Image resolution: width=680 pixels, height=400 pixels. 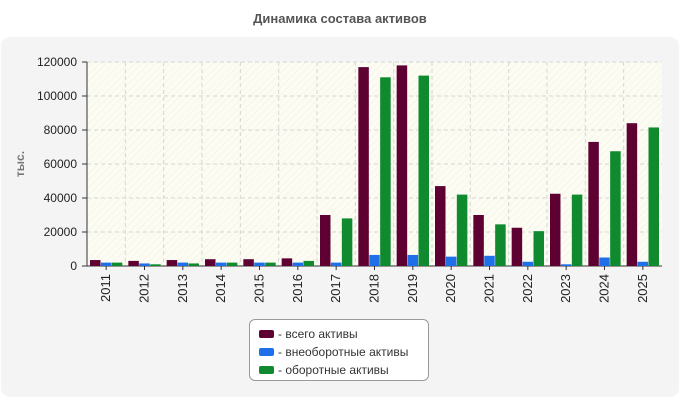 What do you see at coordinates (340, 18) in the screenshot?
I see `chart-title: Динамика состава активов` at bounding box center [340, 18].